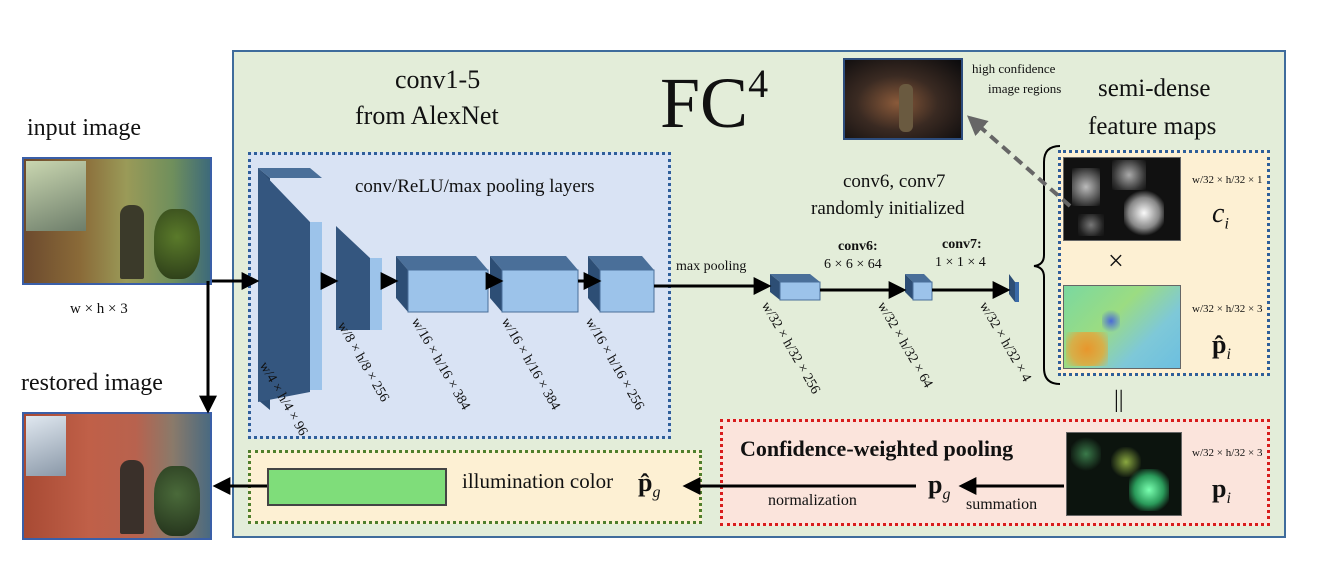  Describe the element at coordinates (1219, 344) in the screenshot. I see `p-hat-i-letter: p̂` at that location.